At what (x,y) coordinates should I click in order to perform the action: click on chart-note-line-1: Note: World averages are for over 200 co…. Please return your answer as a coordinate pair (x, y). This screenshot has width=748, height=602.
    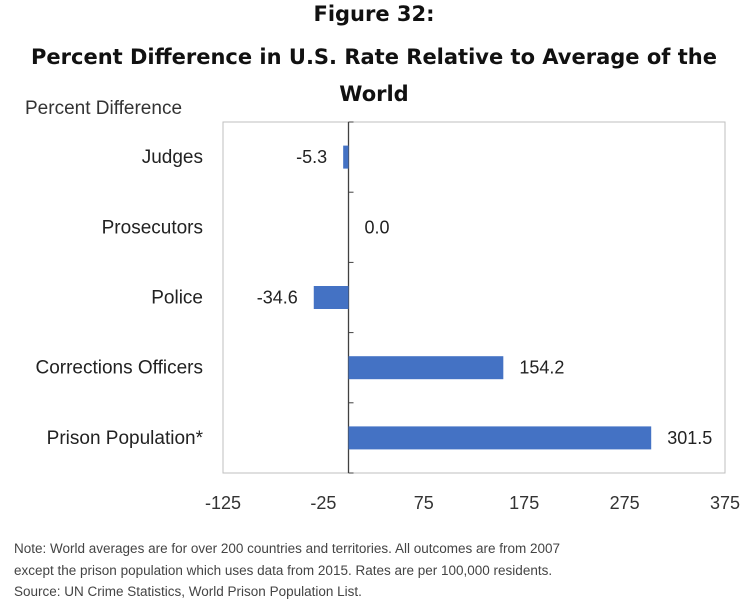
    Looking at the image, I should click on (287, 548).